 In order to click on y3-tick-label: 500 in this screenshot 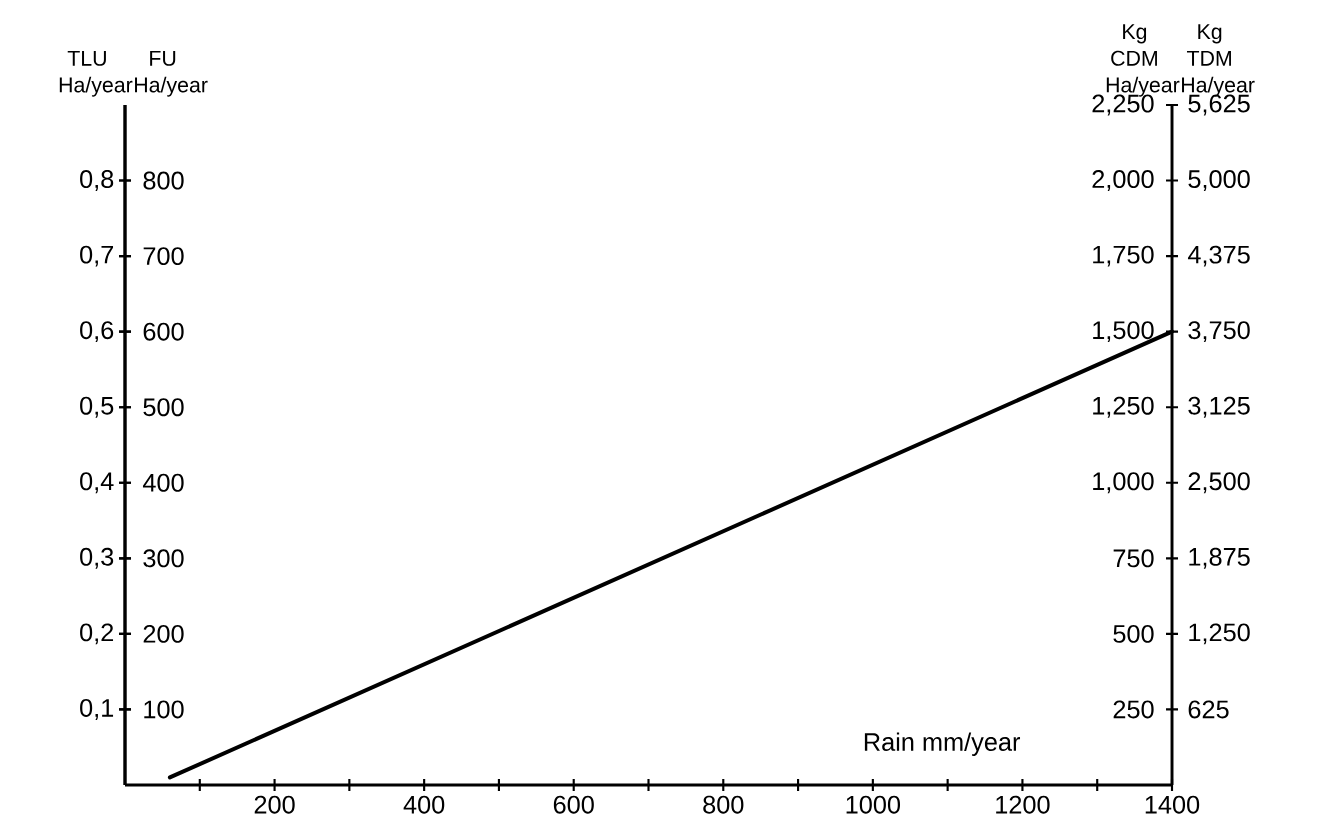, I will do `click(1133, 633)`.